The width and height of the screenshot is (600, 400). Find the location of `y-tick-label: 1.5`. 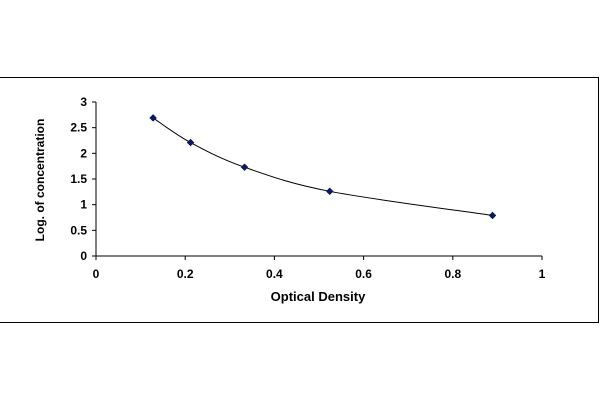

y-tick-label: 1.5 is located at coordinates (78, 179).